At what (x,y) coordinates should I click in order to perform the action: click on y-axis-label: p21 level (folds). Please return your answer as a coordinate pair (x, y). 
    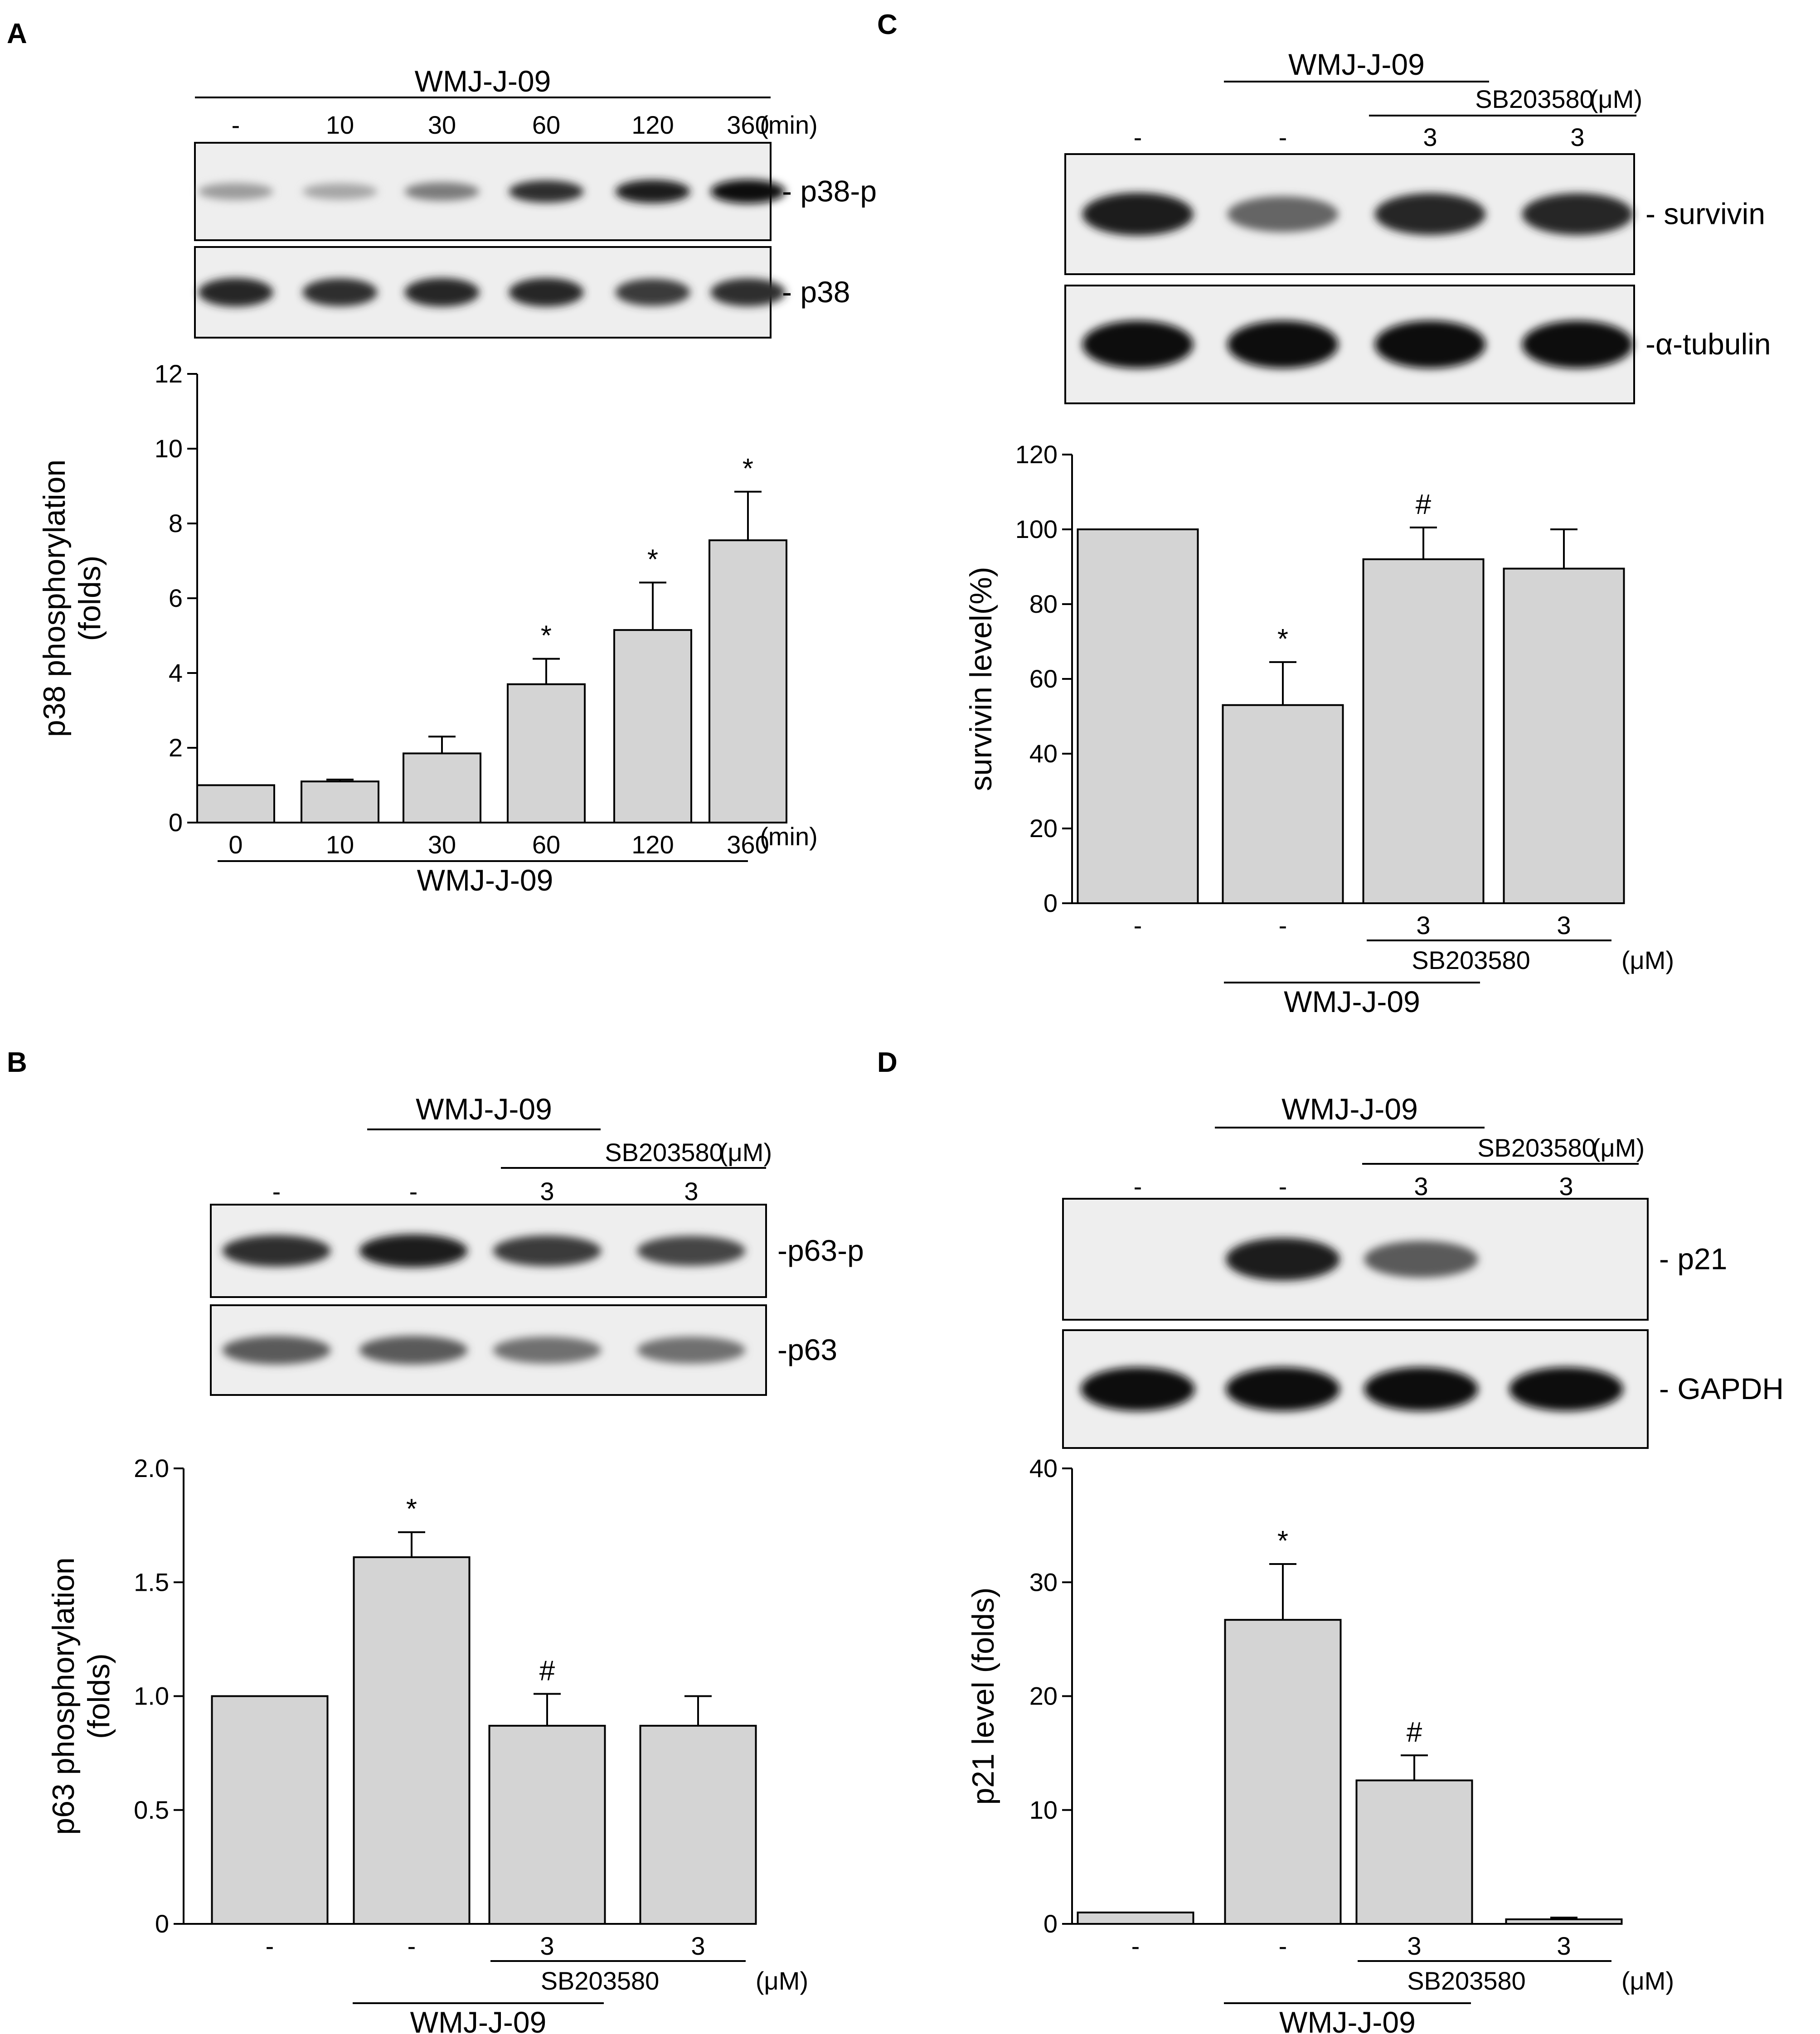
    Looking at the image, I should click on (983, 1696).